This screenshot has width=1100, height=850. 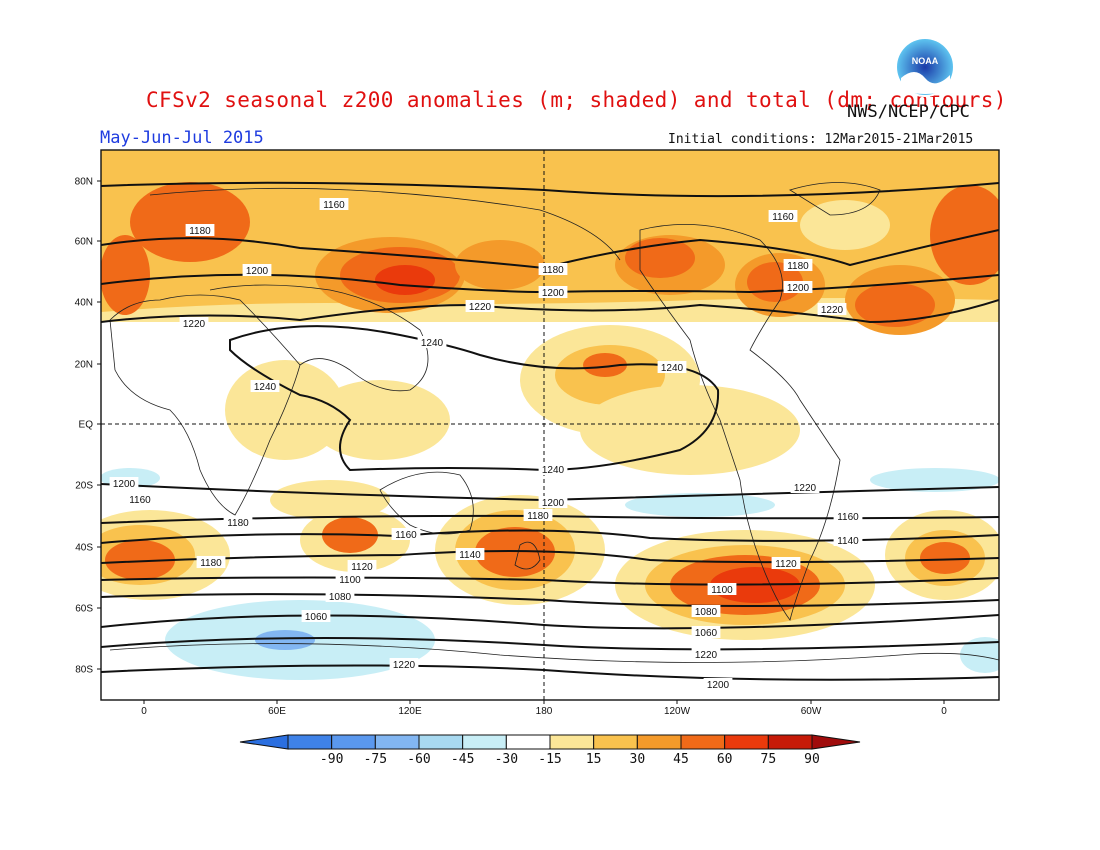 I want to click on lon-label: 120E, so click(x=410, y=711).